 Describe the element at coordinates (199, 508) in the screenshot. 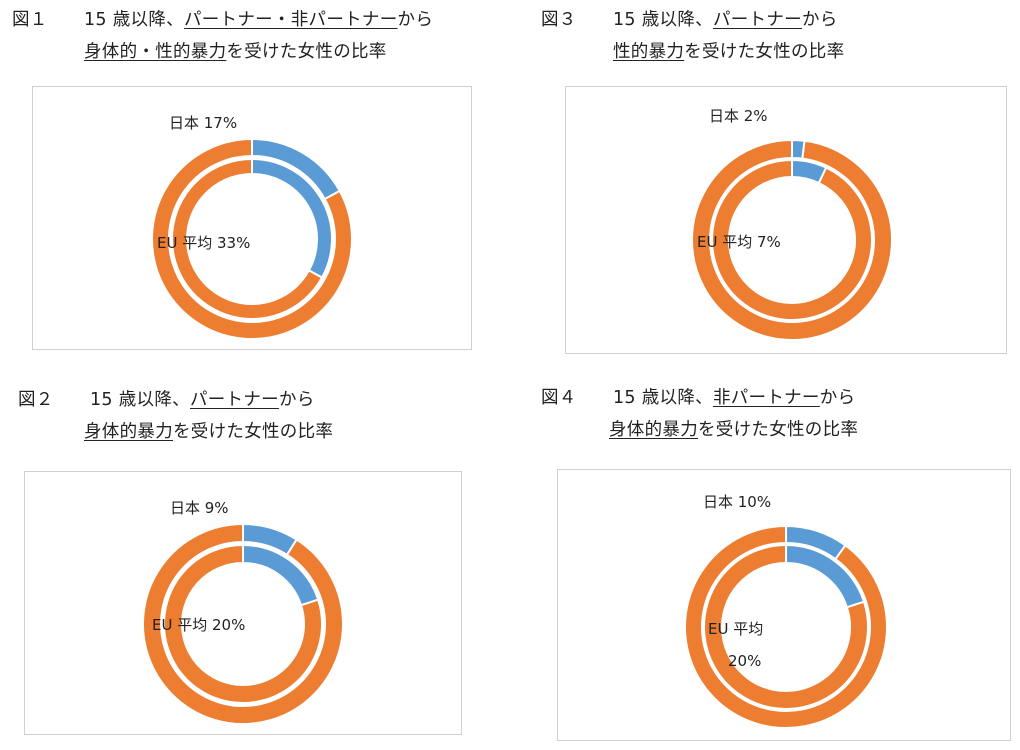

I see `figure-2-label-japan: 日本 9%` at that location.